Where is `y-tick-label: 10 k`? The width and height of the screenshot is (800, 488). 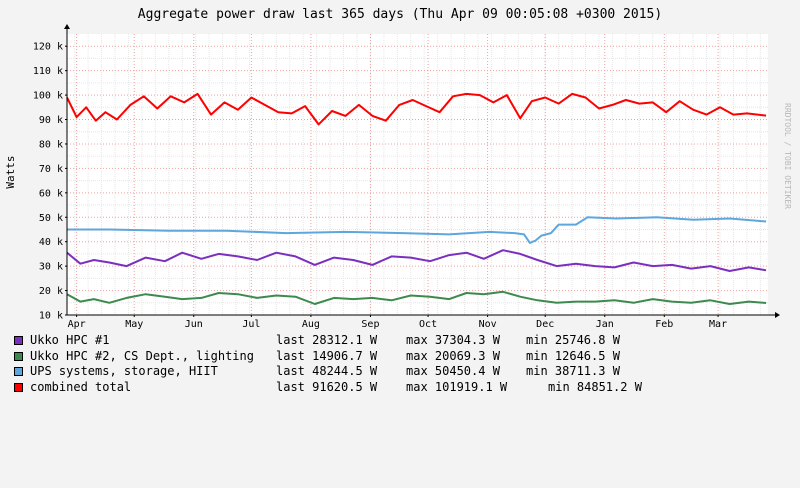 y-tick-label: 10 k is located at coordinates (51, 316).